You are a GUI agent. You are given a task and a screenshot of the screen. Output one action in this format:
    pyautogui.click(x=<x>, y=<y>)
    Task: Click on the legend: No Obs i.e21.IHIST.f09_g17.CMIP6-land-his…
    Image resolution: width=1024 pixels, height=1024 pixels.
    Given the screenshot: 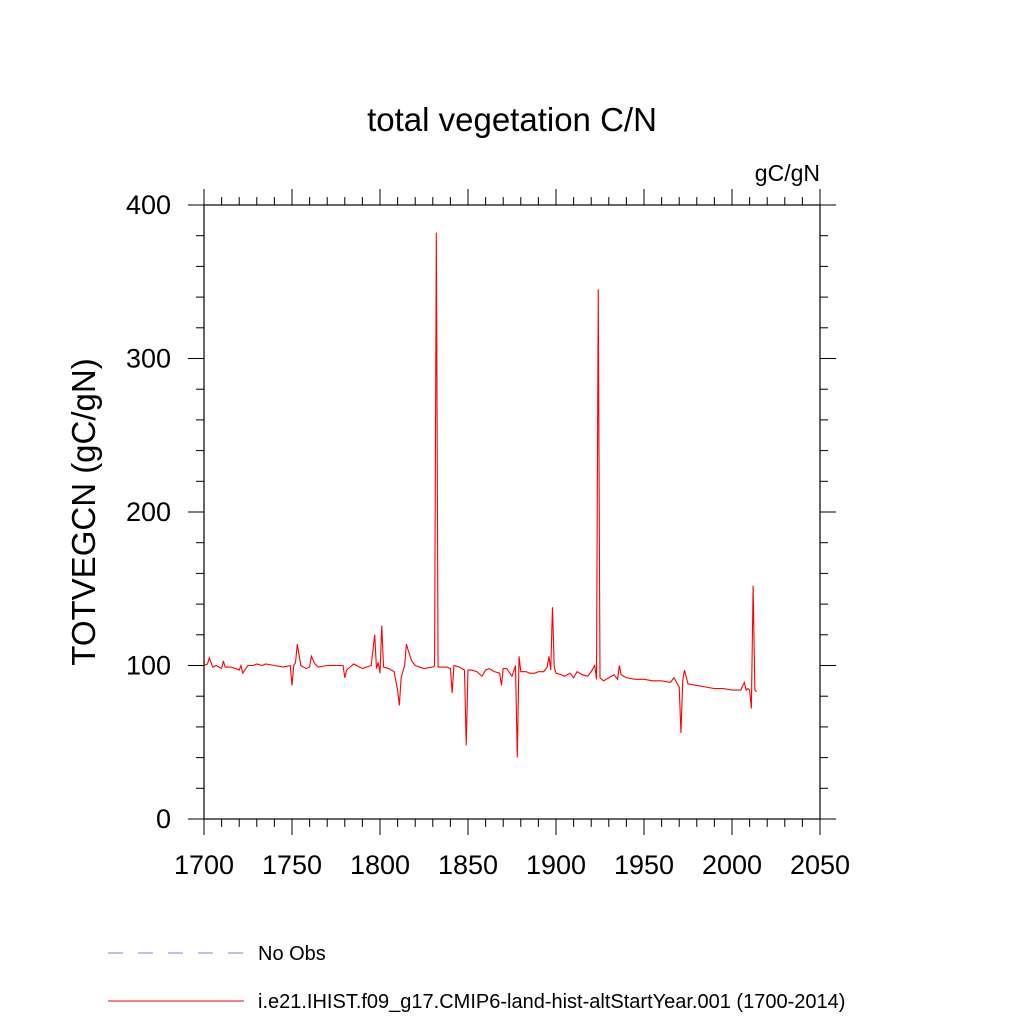 What is the action you would take?
    pyautogui.click(x=476, y=978)
    